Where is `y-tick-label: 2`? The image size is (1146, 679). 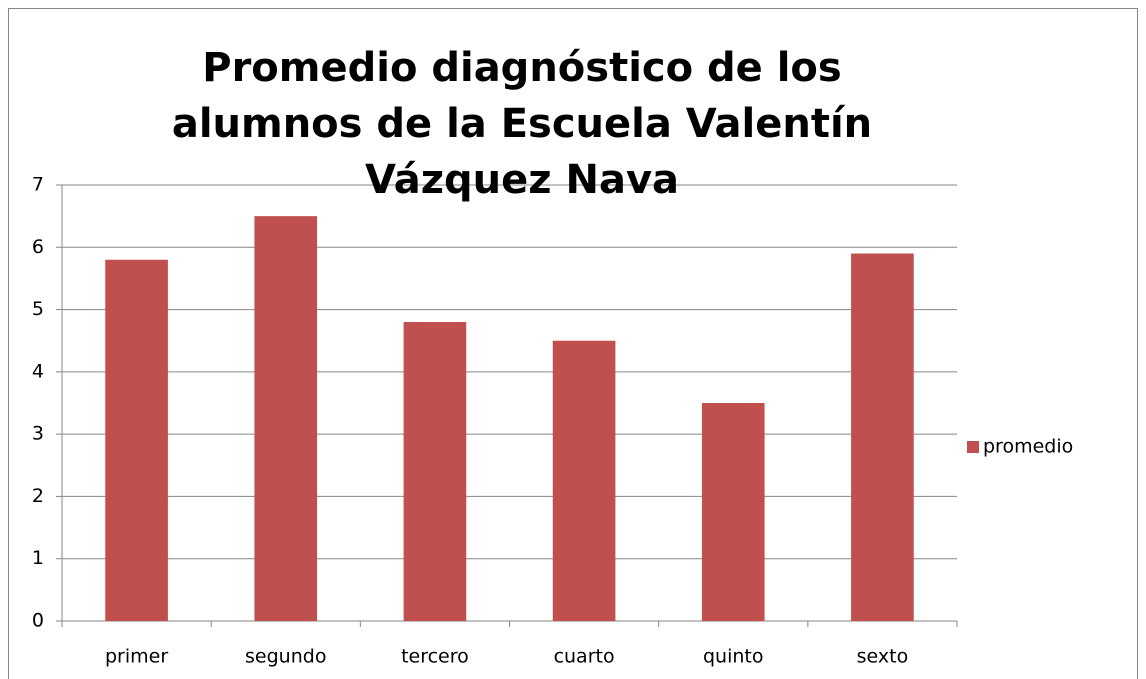 y-tick-label: 2 is located at coordinates (38, 496).